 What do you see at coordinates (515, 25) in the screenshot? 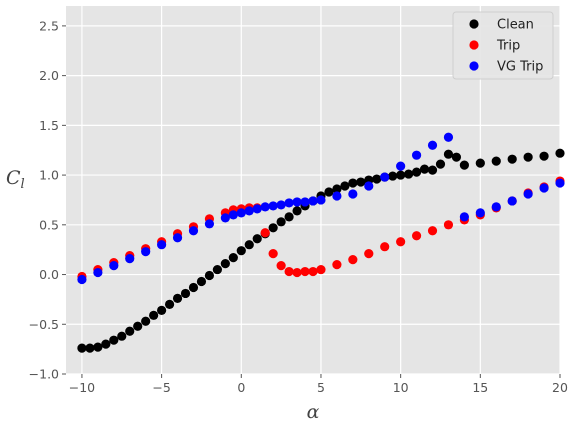
I see `legend-label: Clean` at bounding box center [515, 25].